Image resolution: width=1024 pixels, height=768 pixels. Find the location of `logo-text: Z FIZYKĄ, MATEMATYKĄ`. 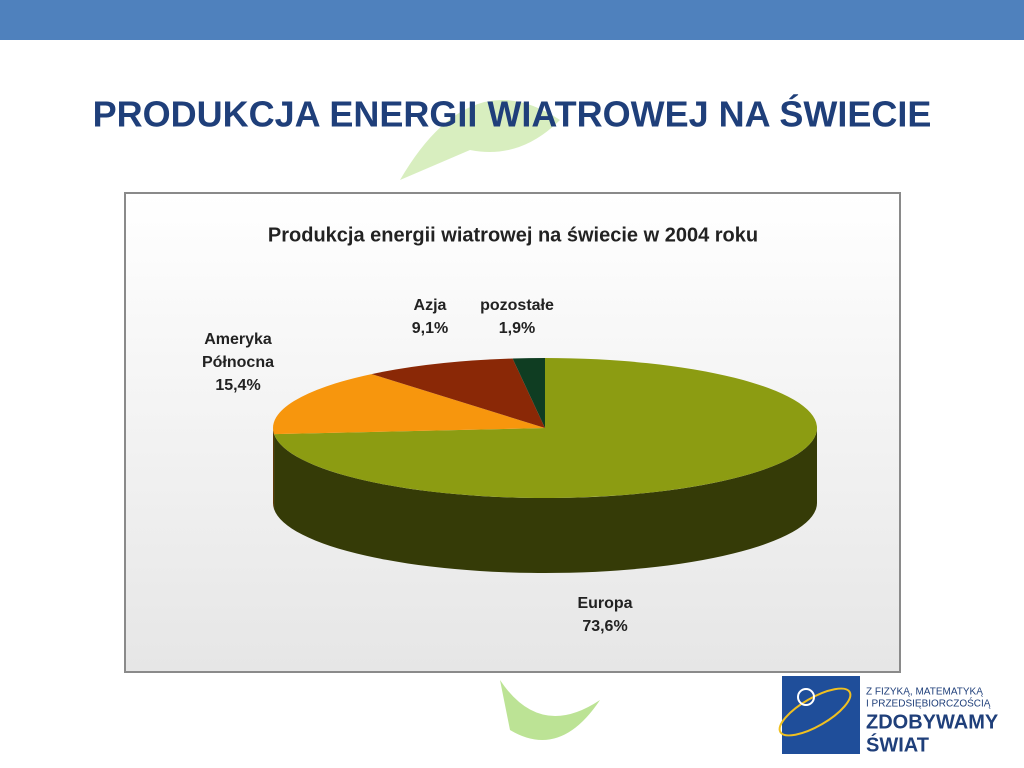

logo-text: Z FIZYKĄ, MATEMATYKĄ is located at coordinates (924, 692).